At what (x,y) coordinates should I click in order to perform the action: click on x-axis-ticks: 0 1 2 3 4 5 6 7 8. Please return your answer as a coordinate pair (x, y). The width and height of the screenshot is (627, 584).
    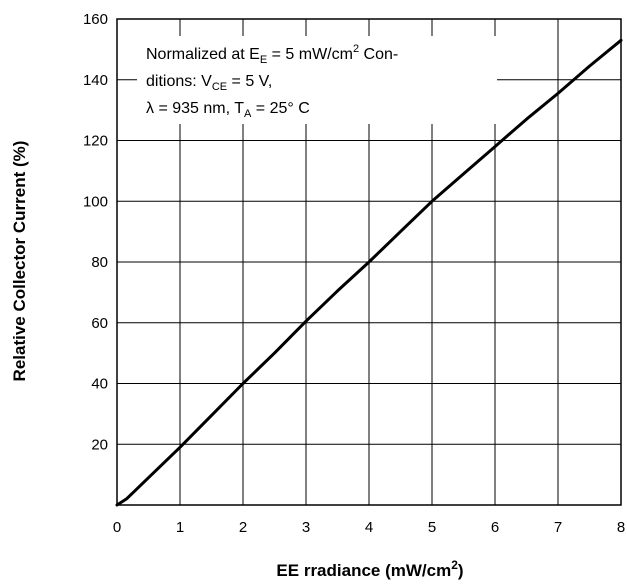
    Looking at the image, I should click on (369, 527).